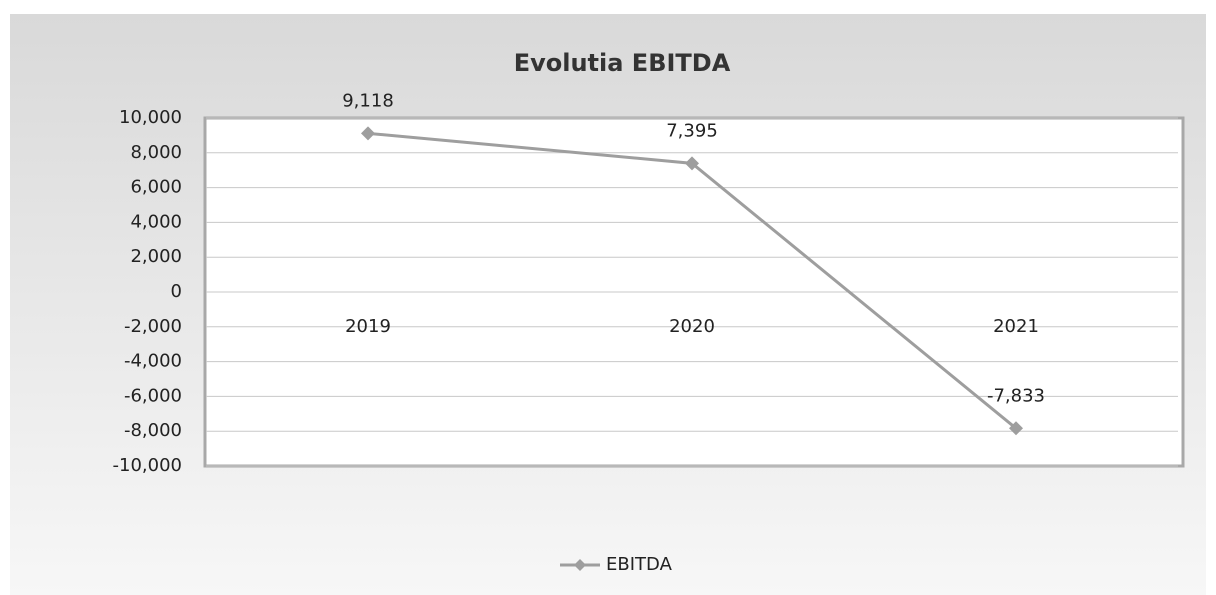  What do you see at coordinates (153, 326) in the screenshot?
I see `y-tick-label: -2,000` at bounding box center [153, 326].